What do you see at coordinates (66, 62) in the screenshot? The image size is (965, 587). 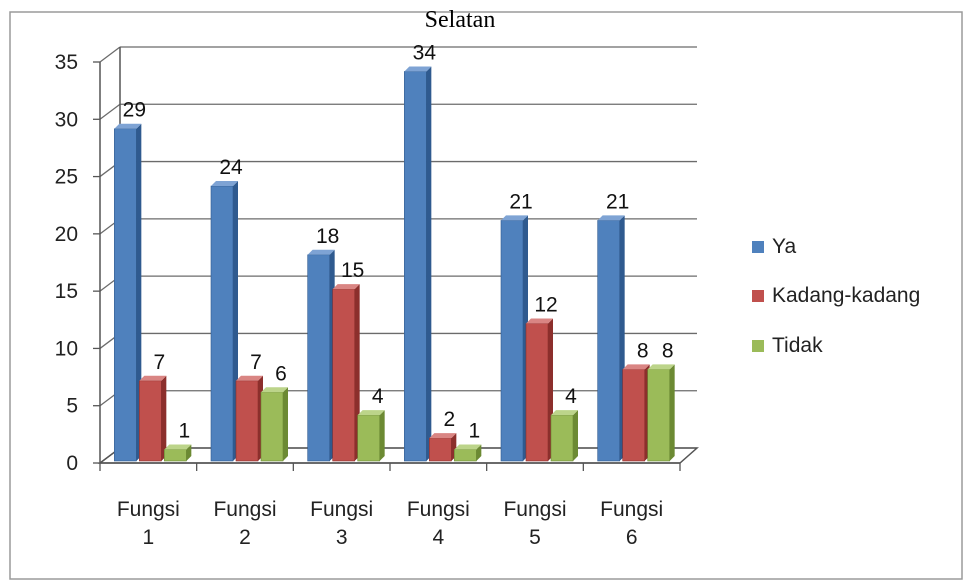 I see `y-tick-label: 35` at bounding box center [66, 62].